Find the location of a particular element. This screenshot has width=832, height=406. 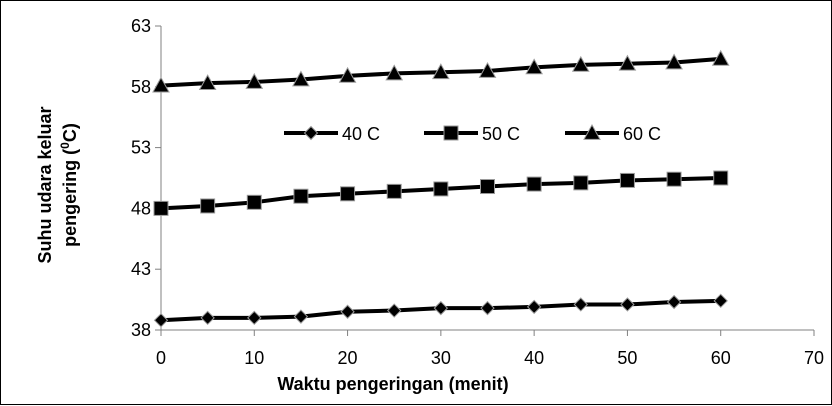

y-tick-label: 63 is located at coordinates (141, 26).